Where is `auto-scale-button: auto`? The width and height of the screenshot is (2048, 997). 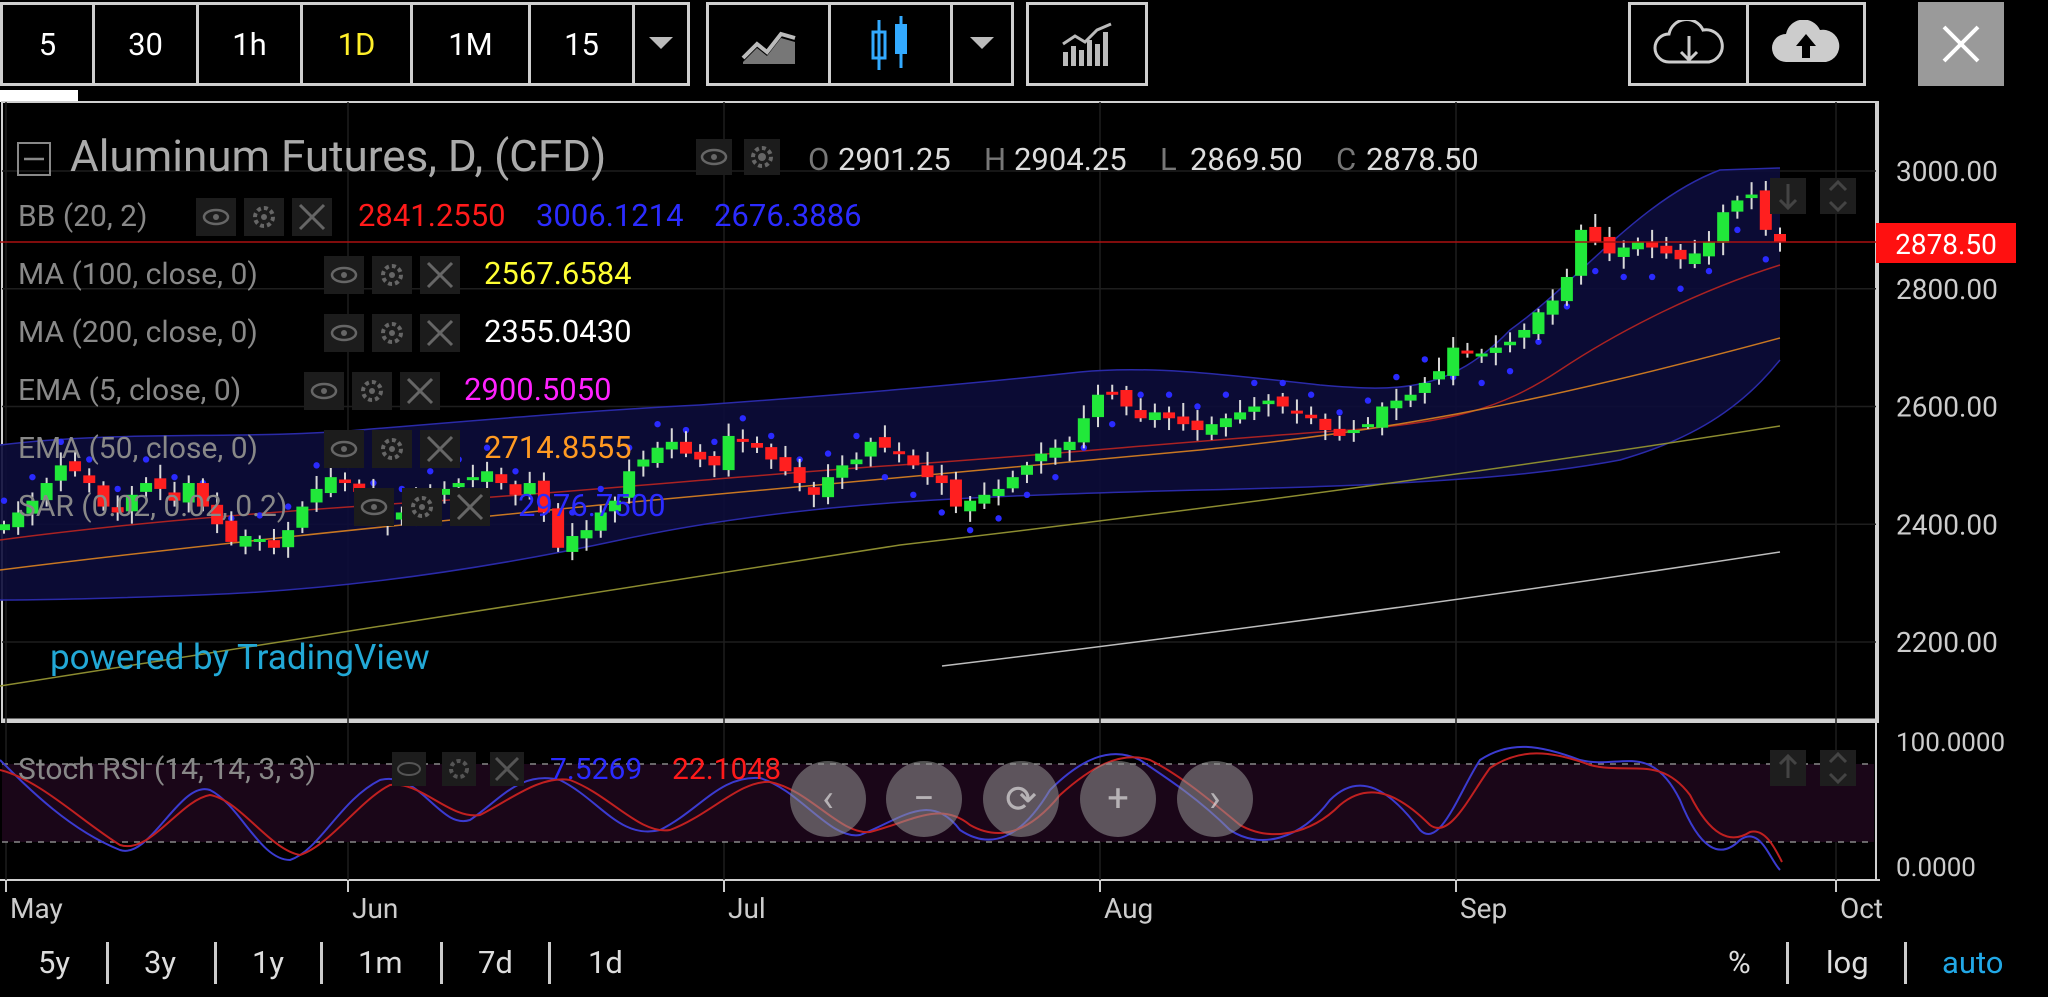 auto-scale-button: auto is located at coordinates (1973, 962).